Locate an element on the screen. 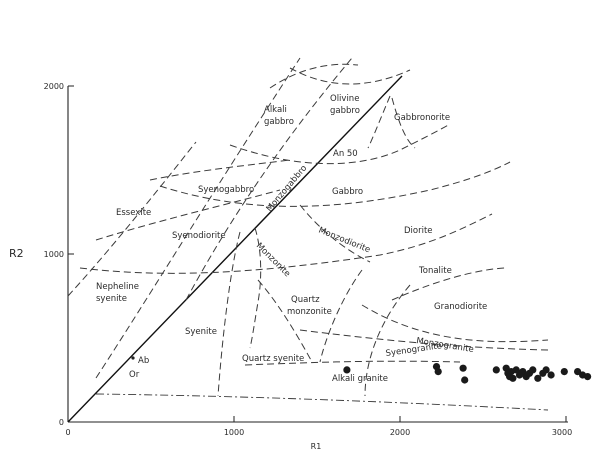 Image resolution: width=592 pixels, height=451 pixels. label-an50: An 50 is located at coordinates (345, 154).